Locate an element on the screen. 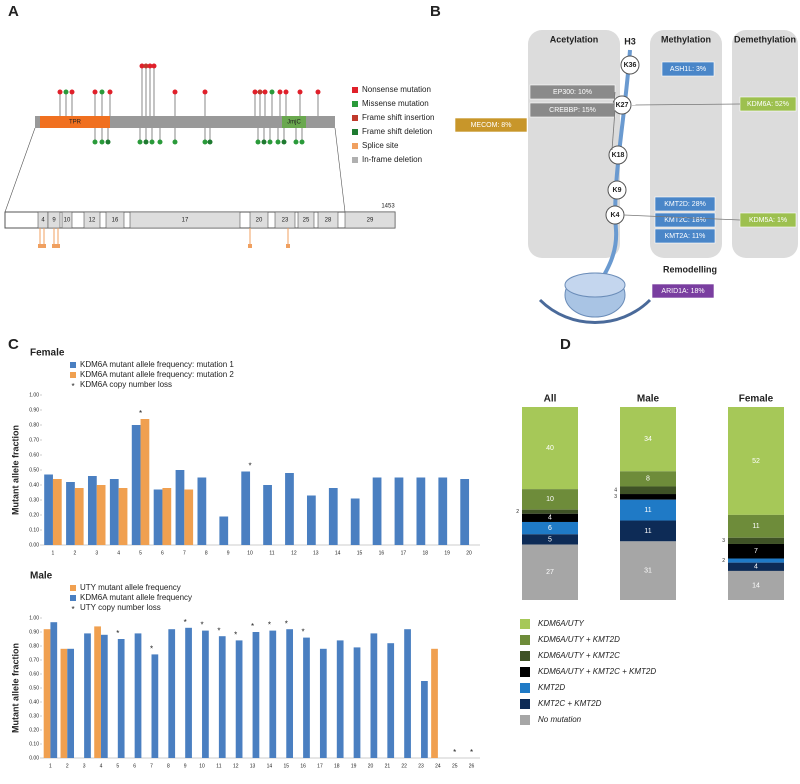 This screenshot has width=800, height=784. segment-label: 11 is located at coordinates (755, 526).